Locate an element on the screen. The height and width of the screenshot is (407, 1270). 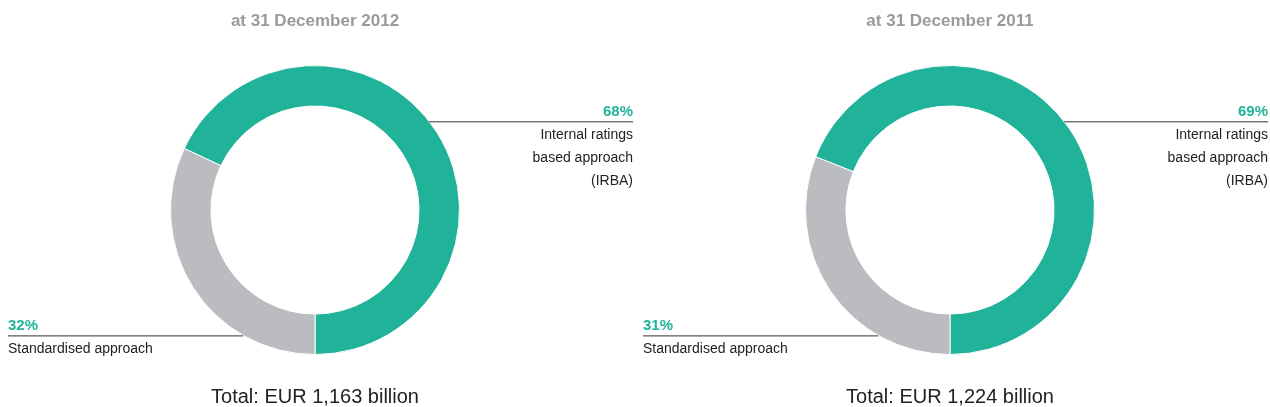
data-label: 31% is located at coordinates (658, 325).